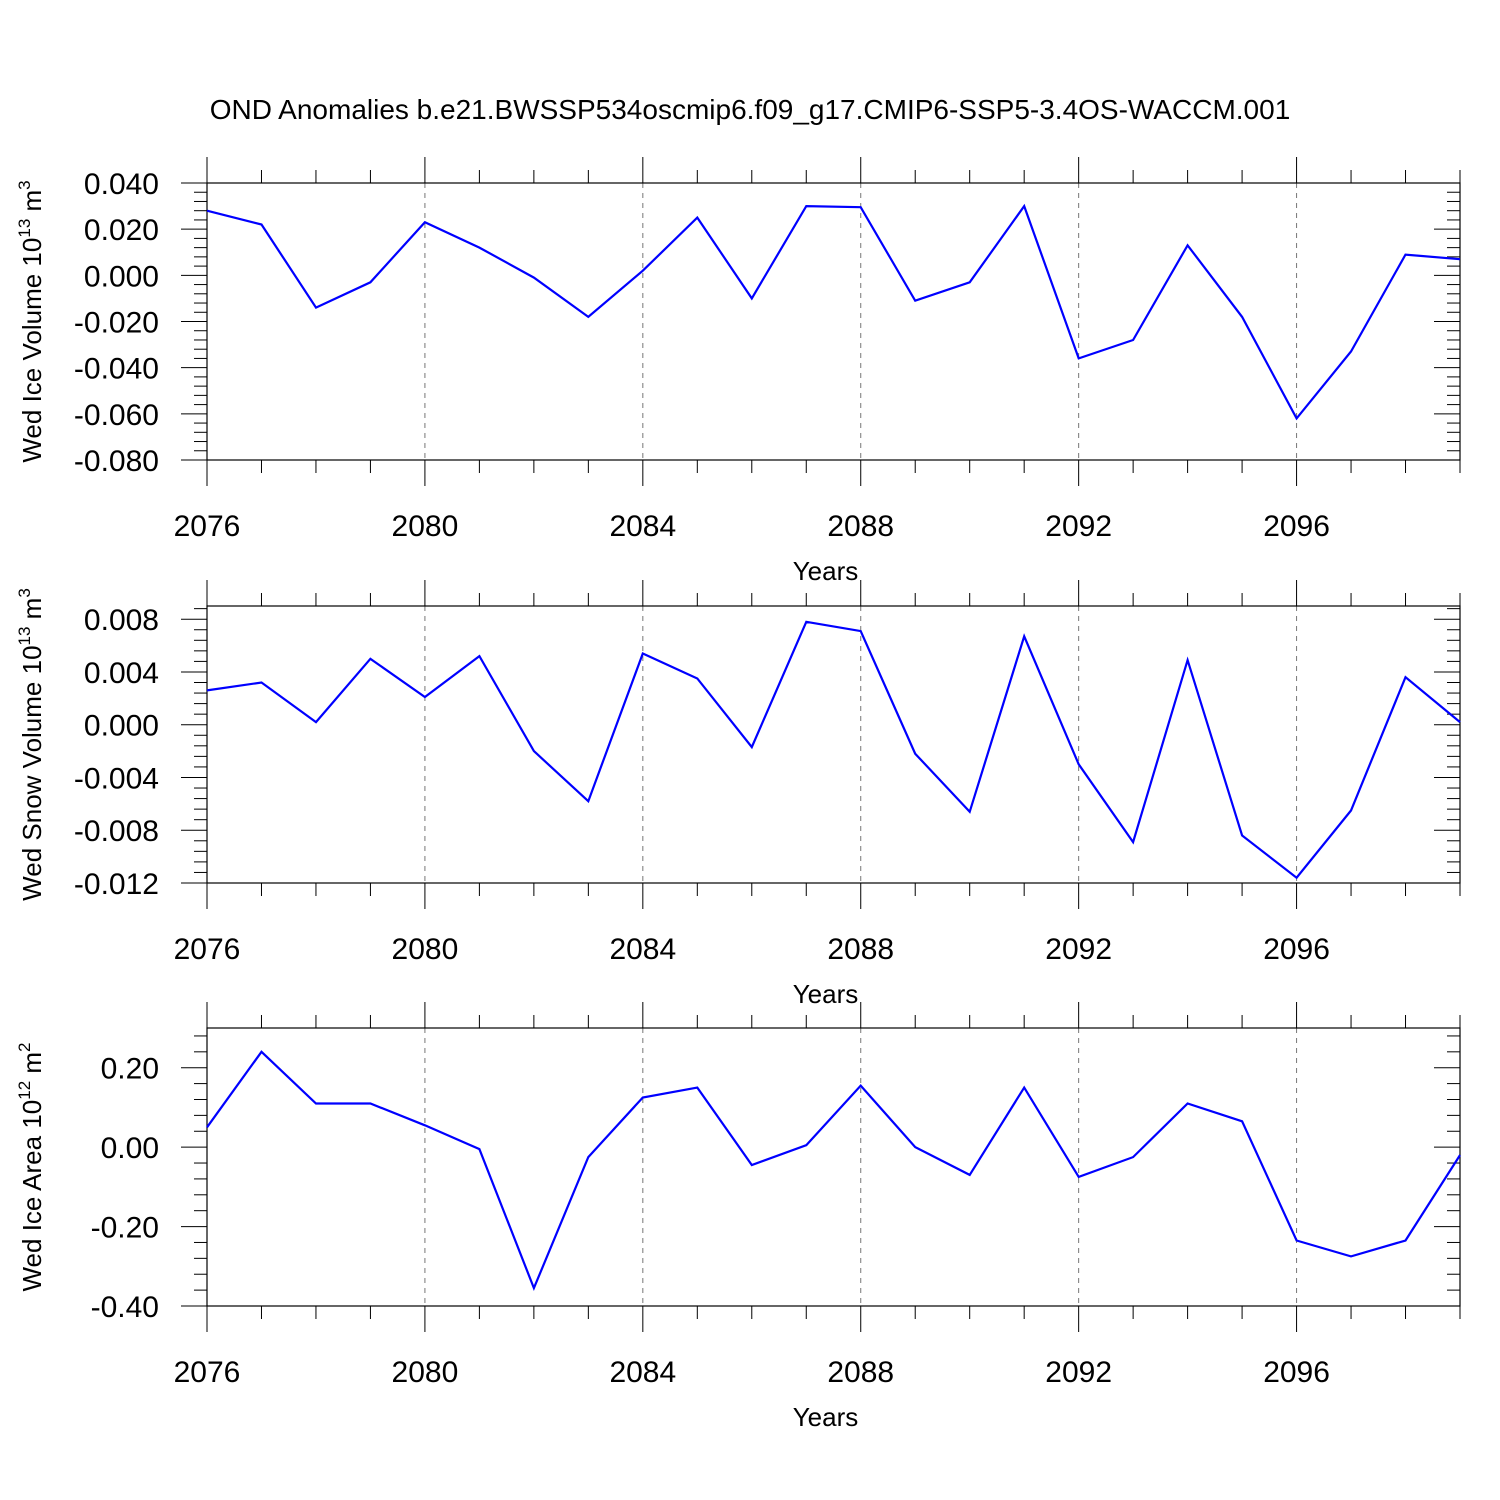 This screenshot has width=1500, height=1500. What do you see at coordinates (116, 831) in the screenshot?
I see `y-tick-label: -0.008` at bounding box center [116, 831].